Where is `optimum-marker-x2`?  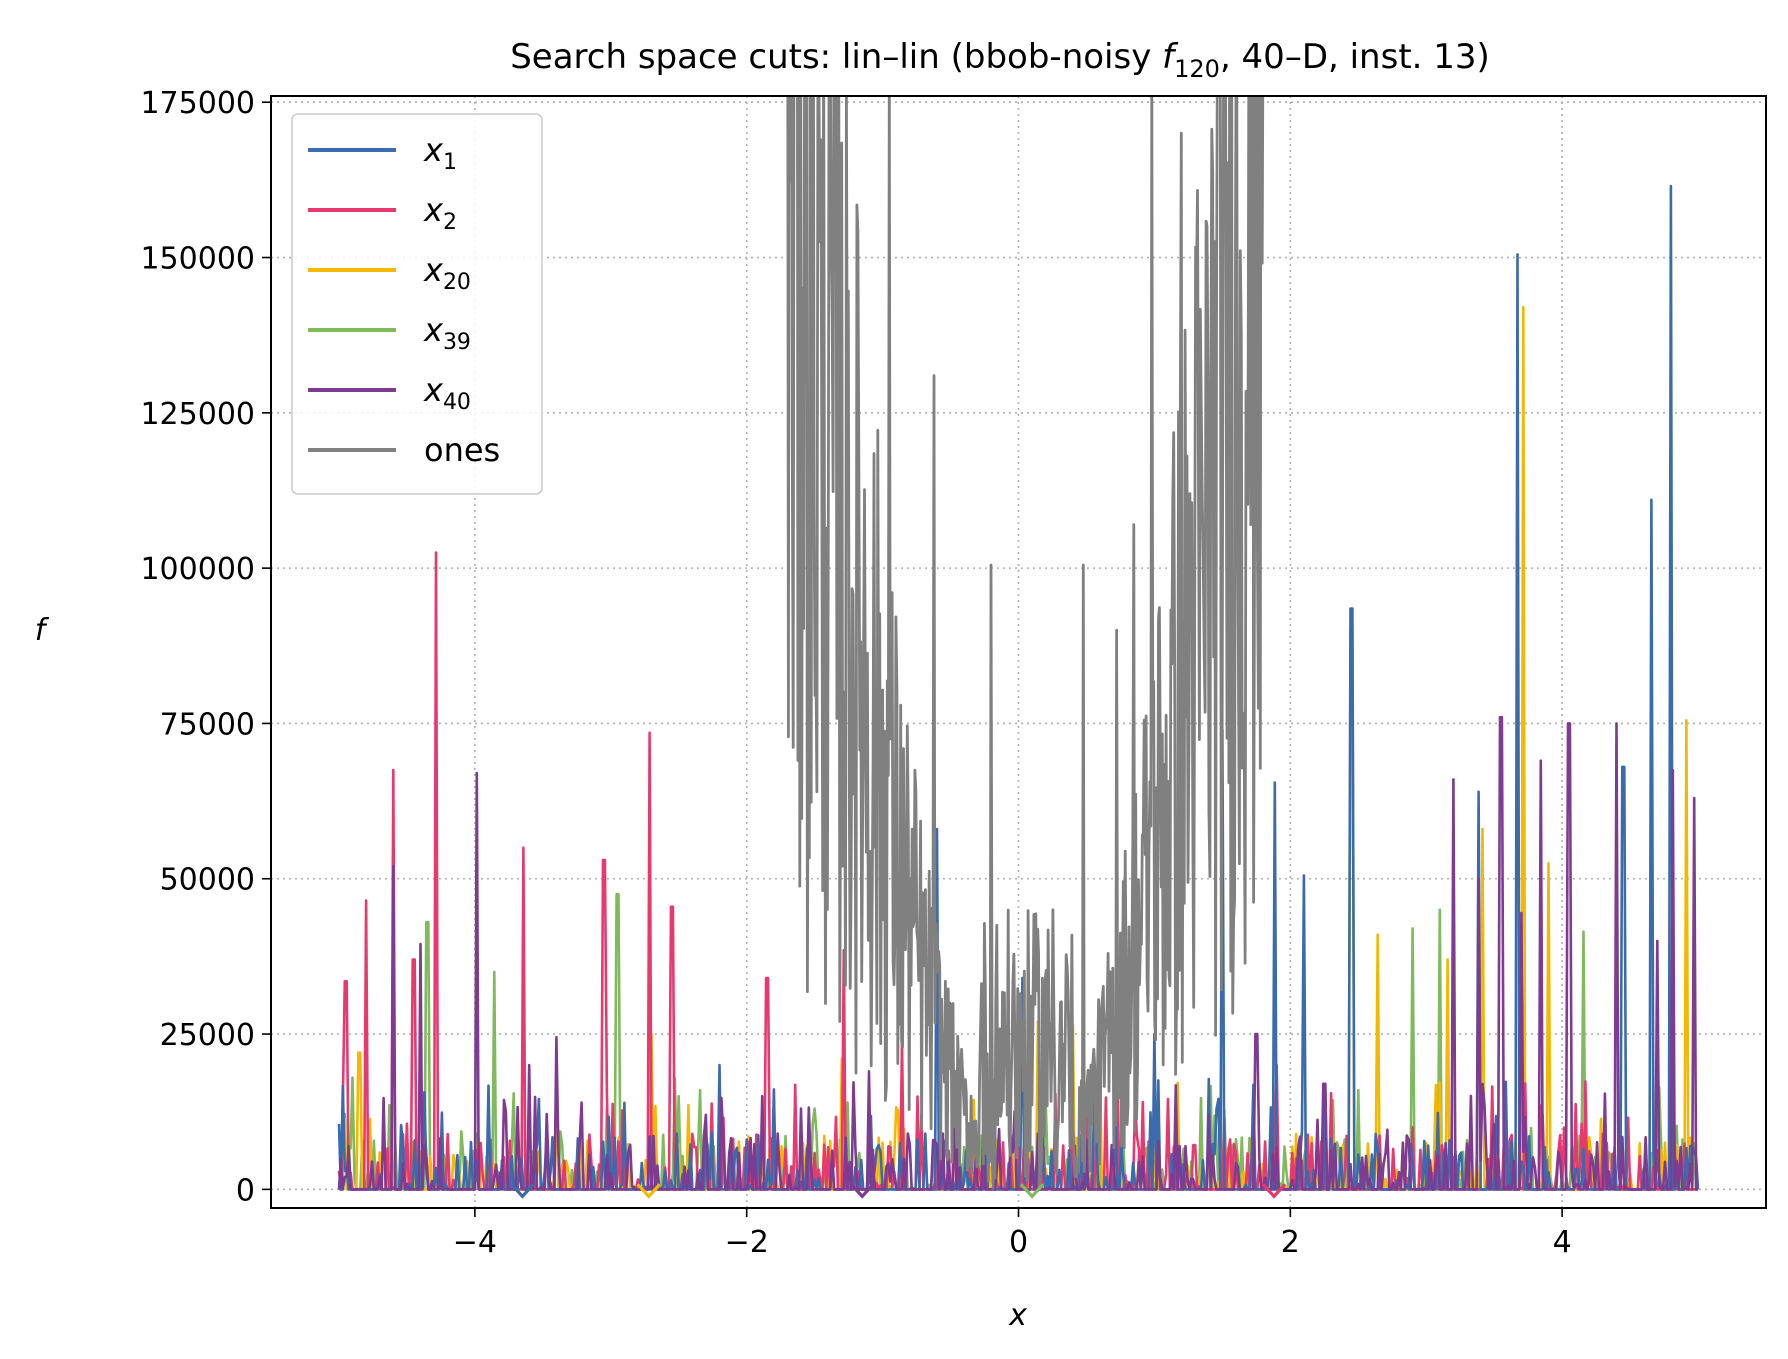 optimum-marker-x2 is located at coordinates (1274, 1191).